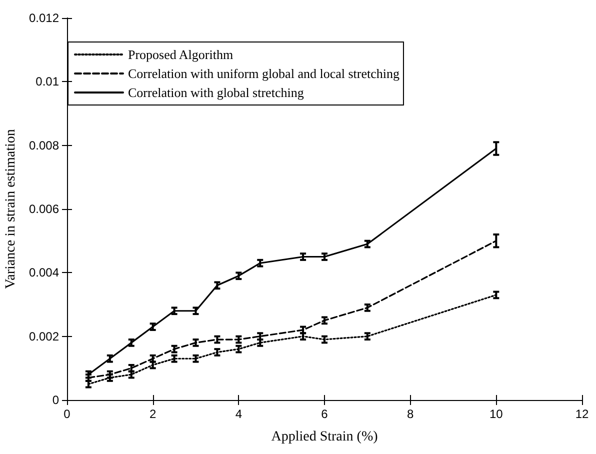 This screenshot has height=454, width=596. What do you see at coordinates (264, 73) in the screenshot?
I see `legend-label: Correlation with uniform global and local stretching` at bounding box center [264, 73].